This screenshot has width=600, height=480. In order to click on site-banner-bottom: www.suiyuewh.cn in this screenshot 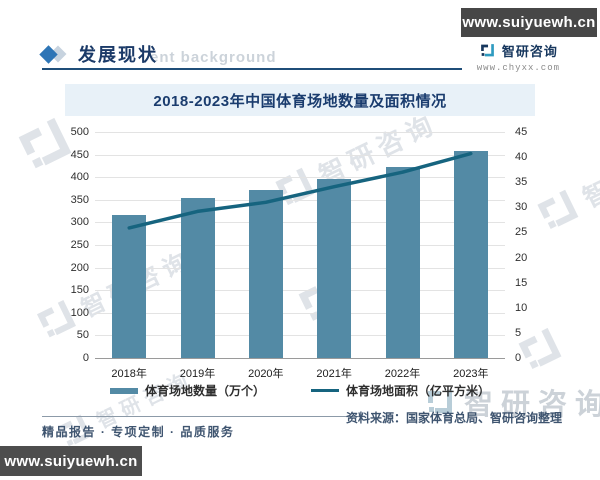, I will do `click(71, 461)`.